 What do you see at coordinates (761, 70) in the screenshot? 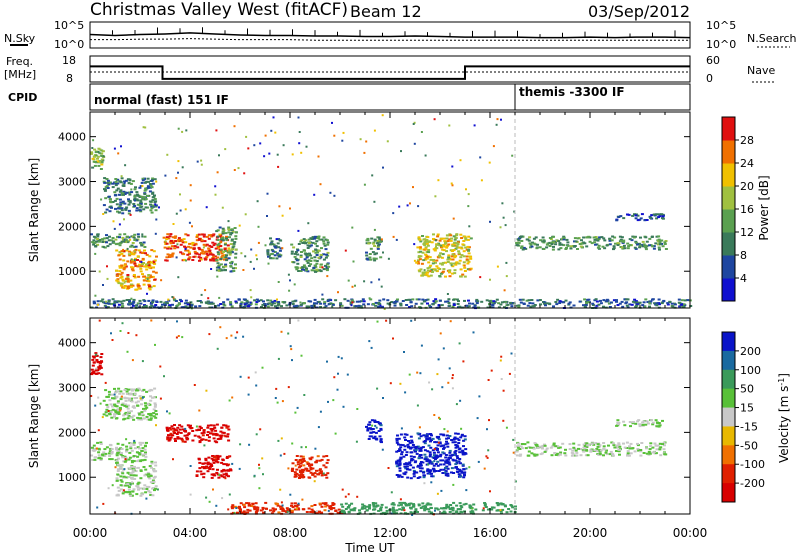
I see `nave-label: Nave` at bounding box center [761, 70].